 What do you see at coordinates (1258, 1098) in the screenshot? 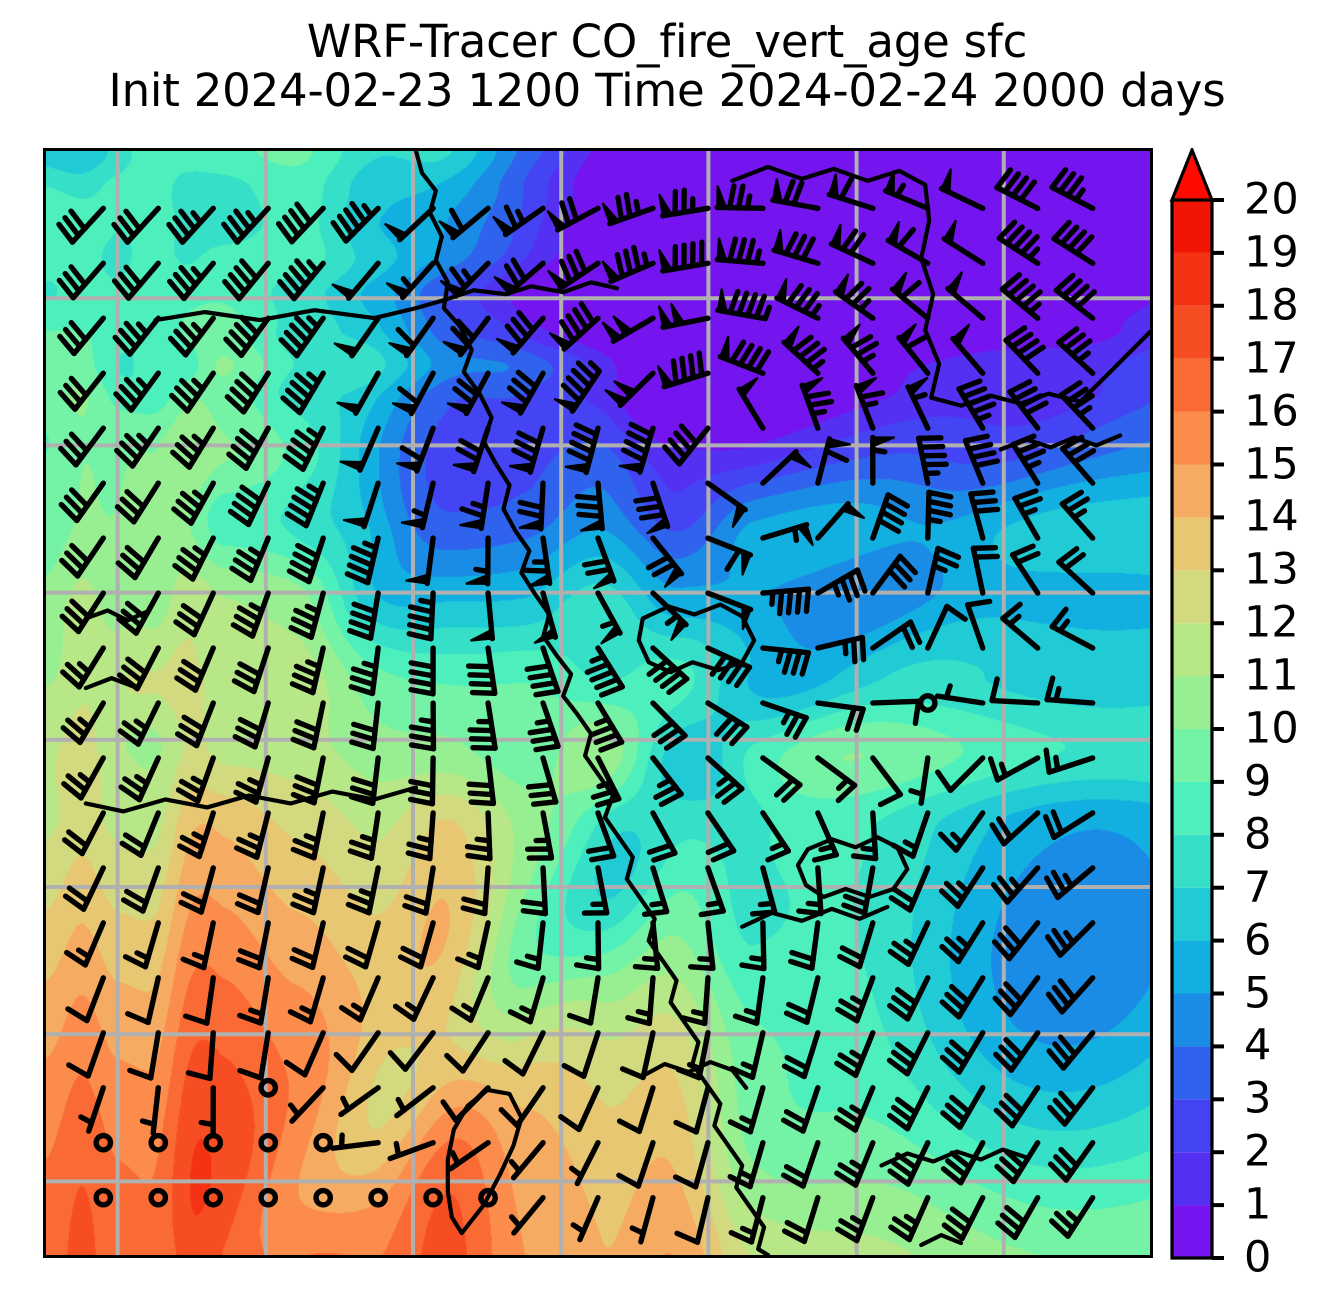
I see `colorbar-tick-label: 3` at bounding box center [1258, 1098].